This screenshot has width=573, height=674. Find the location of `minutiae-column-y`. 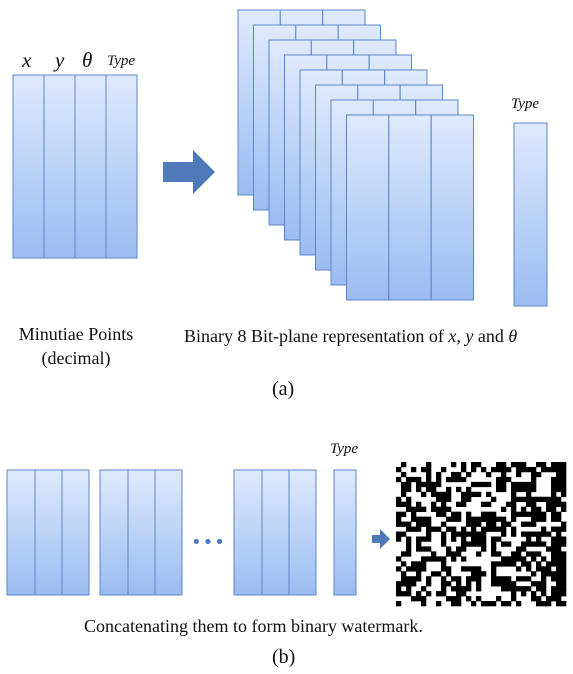

minutiae-column-y is located at coordinates (59, 166).